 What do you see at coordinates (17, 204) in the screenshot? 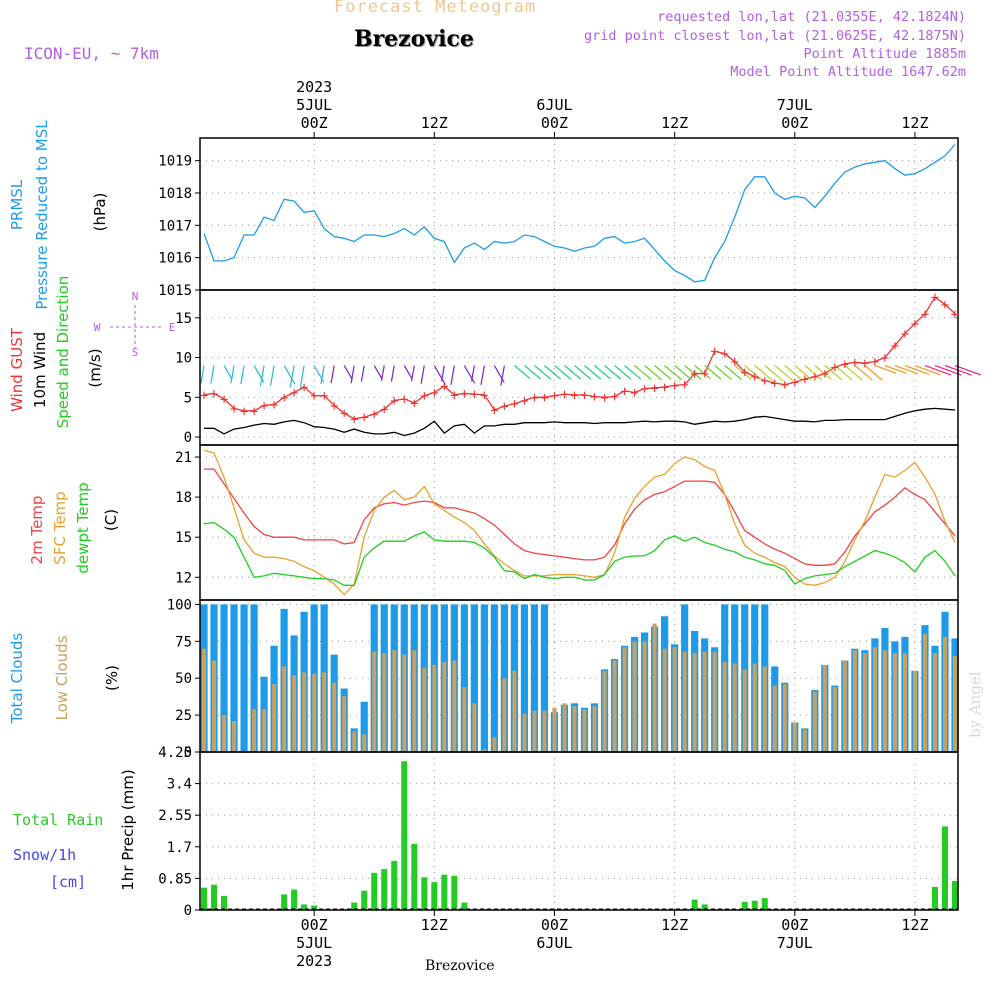
I see `pressure-label-1: PRMSL` at bounding box center [17, 204].